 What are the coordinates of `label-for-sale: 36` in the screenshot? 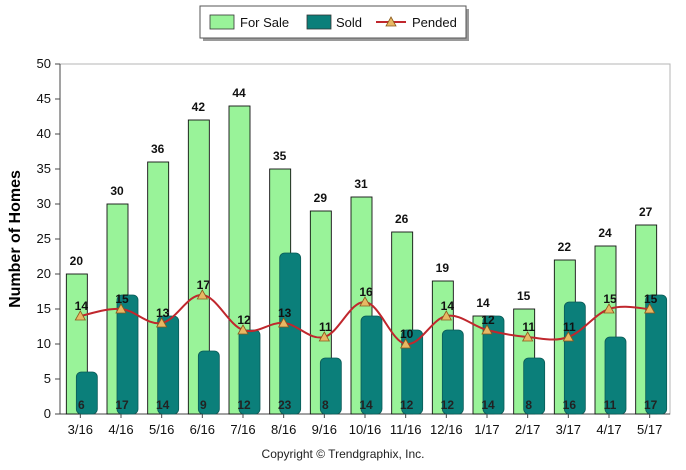 It's located at (158, 149).